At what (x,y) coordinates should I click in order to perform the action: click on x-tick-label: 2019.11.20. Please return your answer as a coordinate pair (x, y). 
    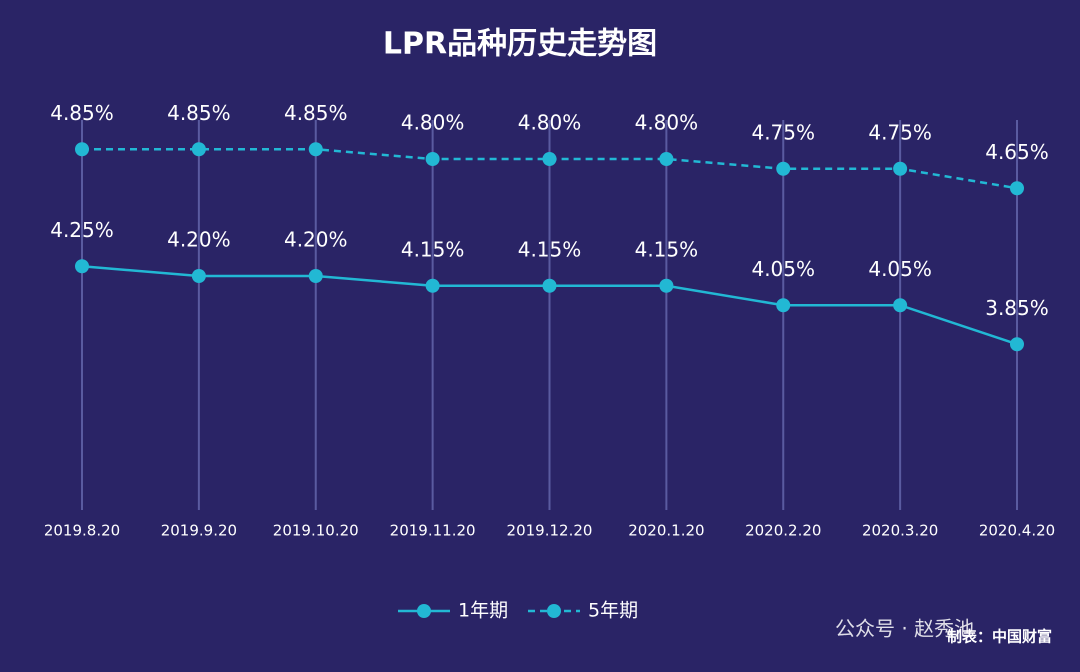
    Looking at the image, I should click on (433, 531).